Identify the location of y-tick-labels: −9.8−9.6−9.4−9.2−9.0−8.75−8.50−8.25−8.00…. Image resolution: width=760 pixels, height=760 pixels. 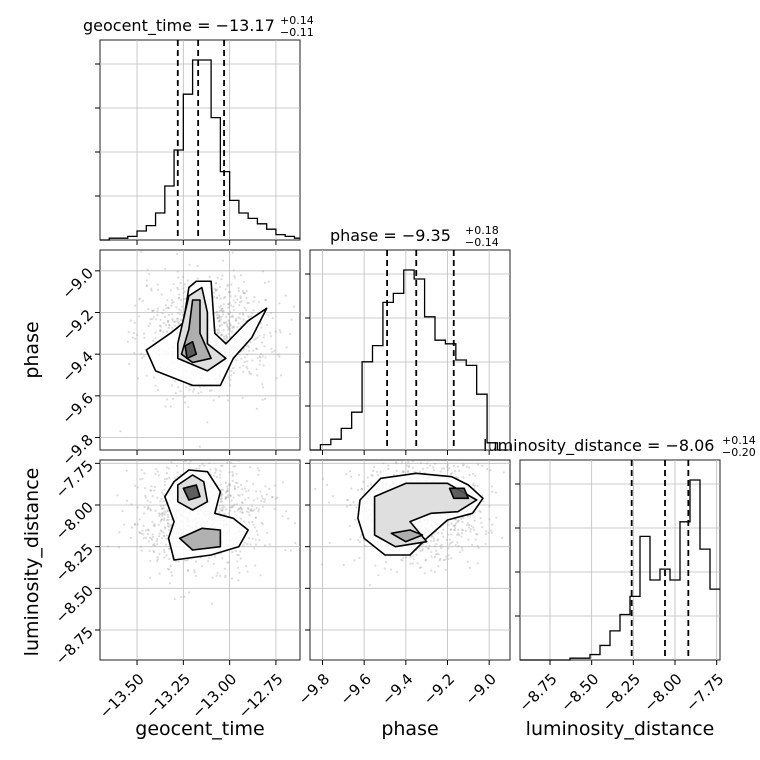
(74, 466).